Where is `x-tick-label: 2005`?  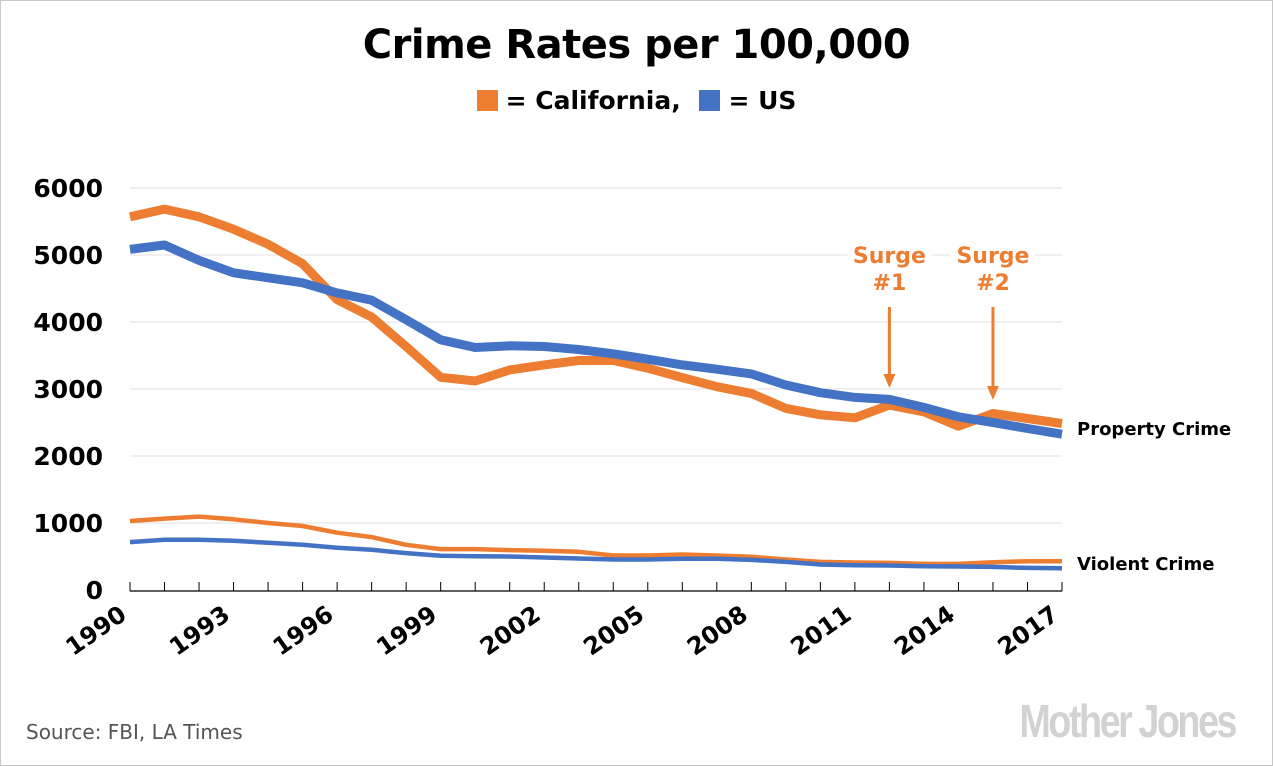
x-tick-label: 2005 is located at coordinates (613, 630).